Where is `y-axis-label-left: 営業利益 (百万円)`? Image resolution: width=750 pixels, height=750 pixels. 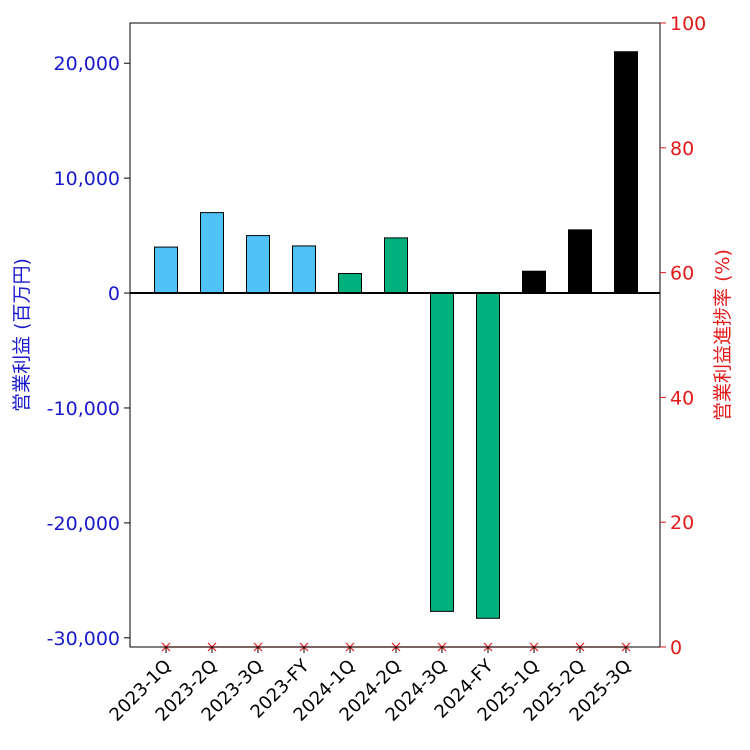
y-axis-label-left: 営業利益 (百万円) is located at coordinates (22, 335).